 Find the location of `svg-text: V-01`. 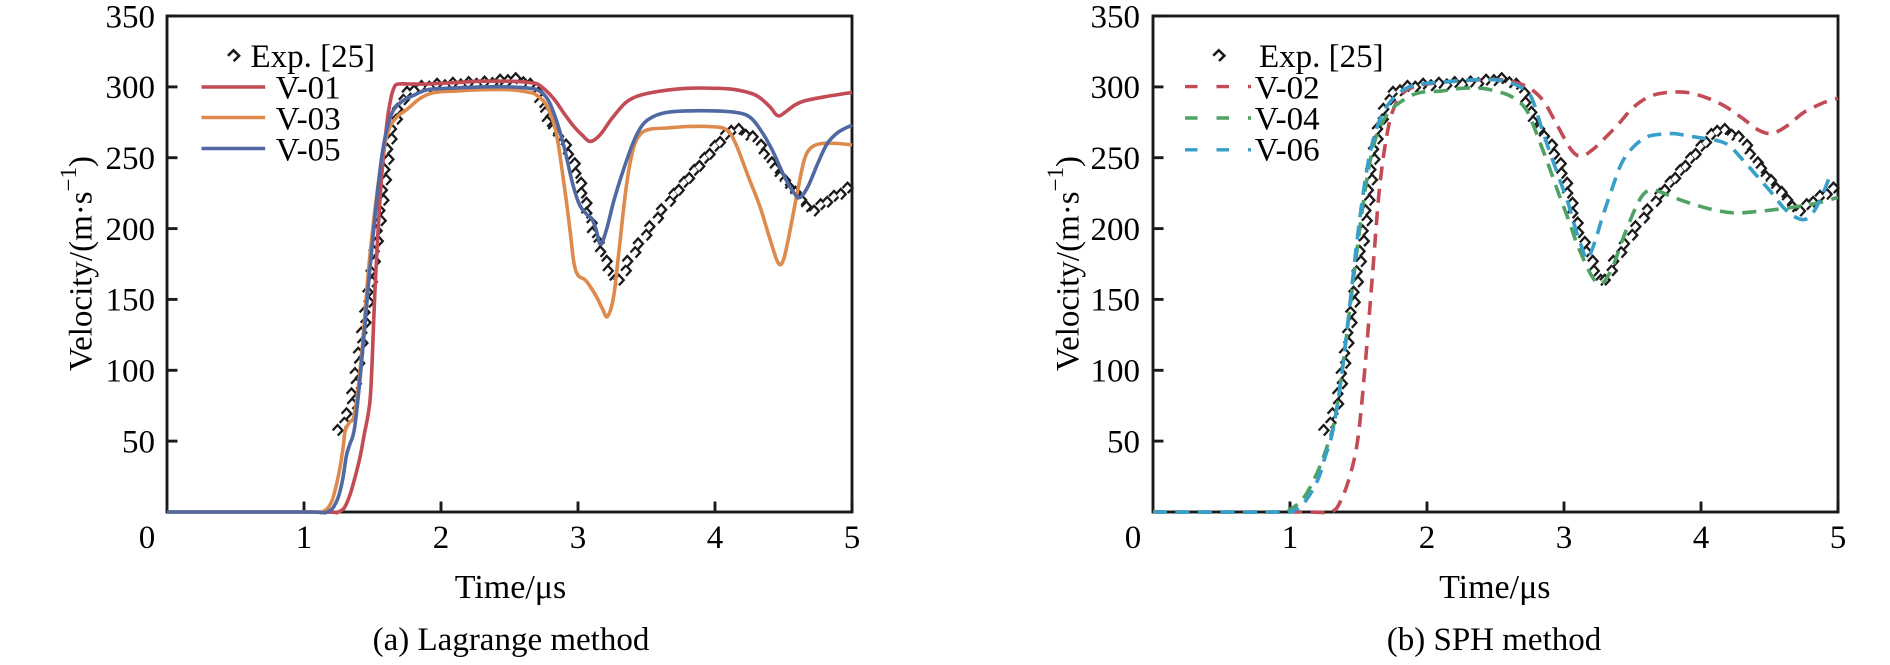

svg-text: V-01 is located at coordinates (308, 89).